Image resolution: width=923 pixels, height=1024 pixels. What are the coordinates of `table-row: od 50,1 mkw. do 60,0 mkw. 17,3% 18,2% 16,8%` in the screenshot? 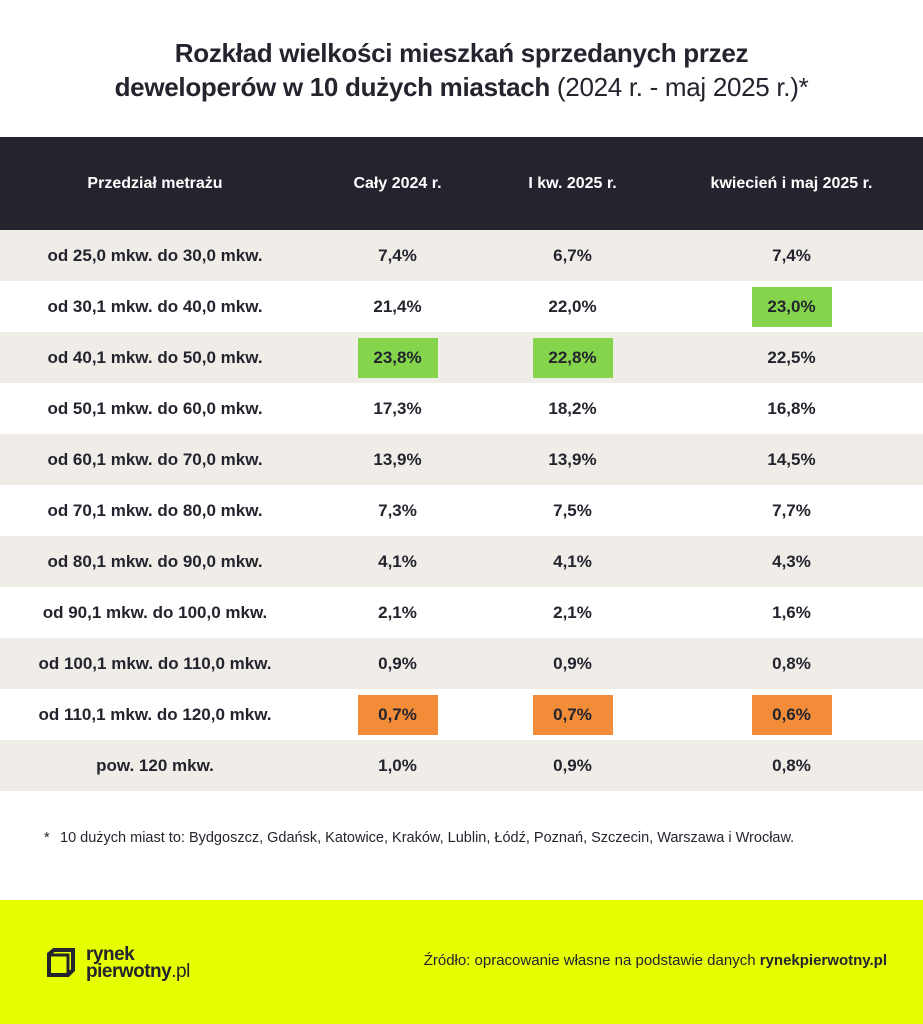 It's located at (461, 408).